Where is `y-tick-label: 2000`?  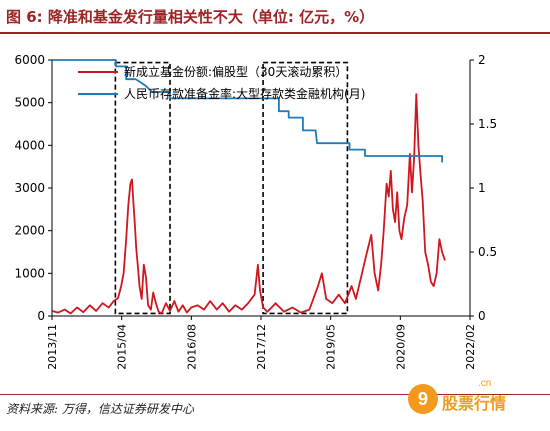
y-tick-label: 2000 is located at coordinates (29, 231).